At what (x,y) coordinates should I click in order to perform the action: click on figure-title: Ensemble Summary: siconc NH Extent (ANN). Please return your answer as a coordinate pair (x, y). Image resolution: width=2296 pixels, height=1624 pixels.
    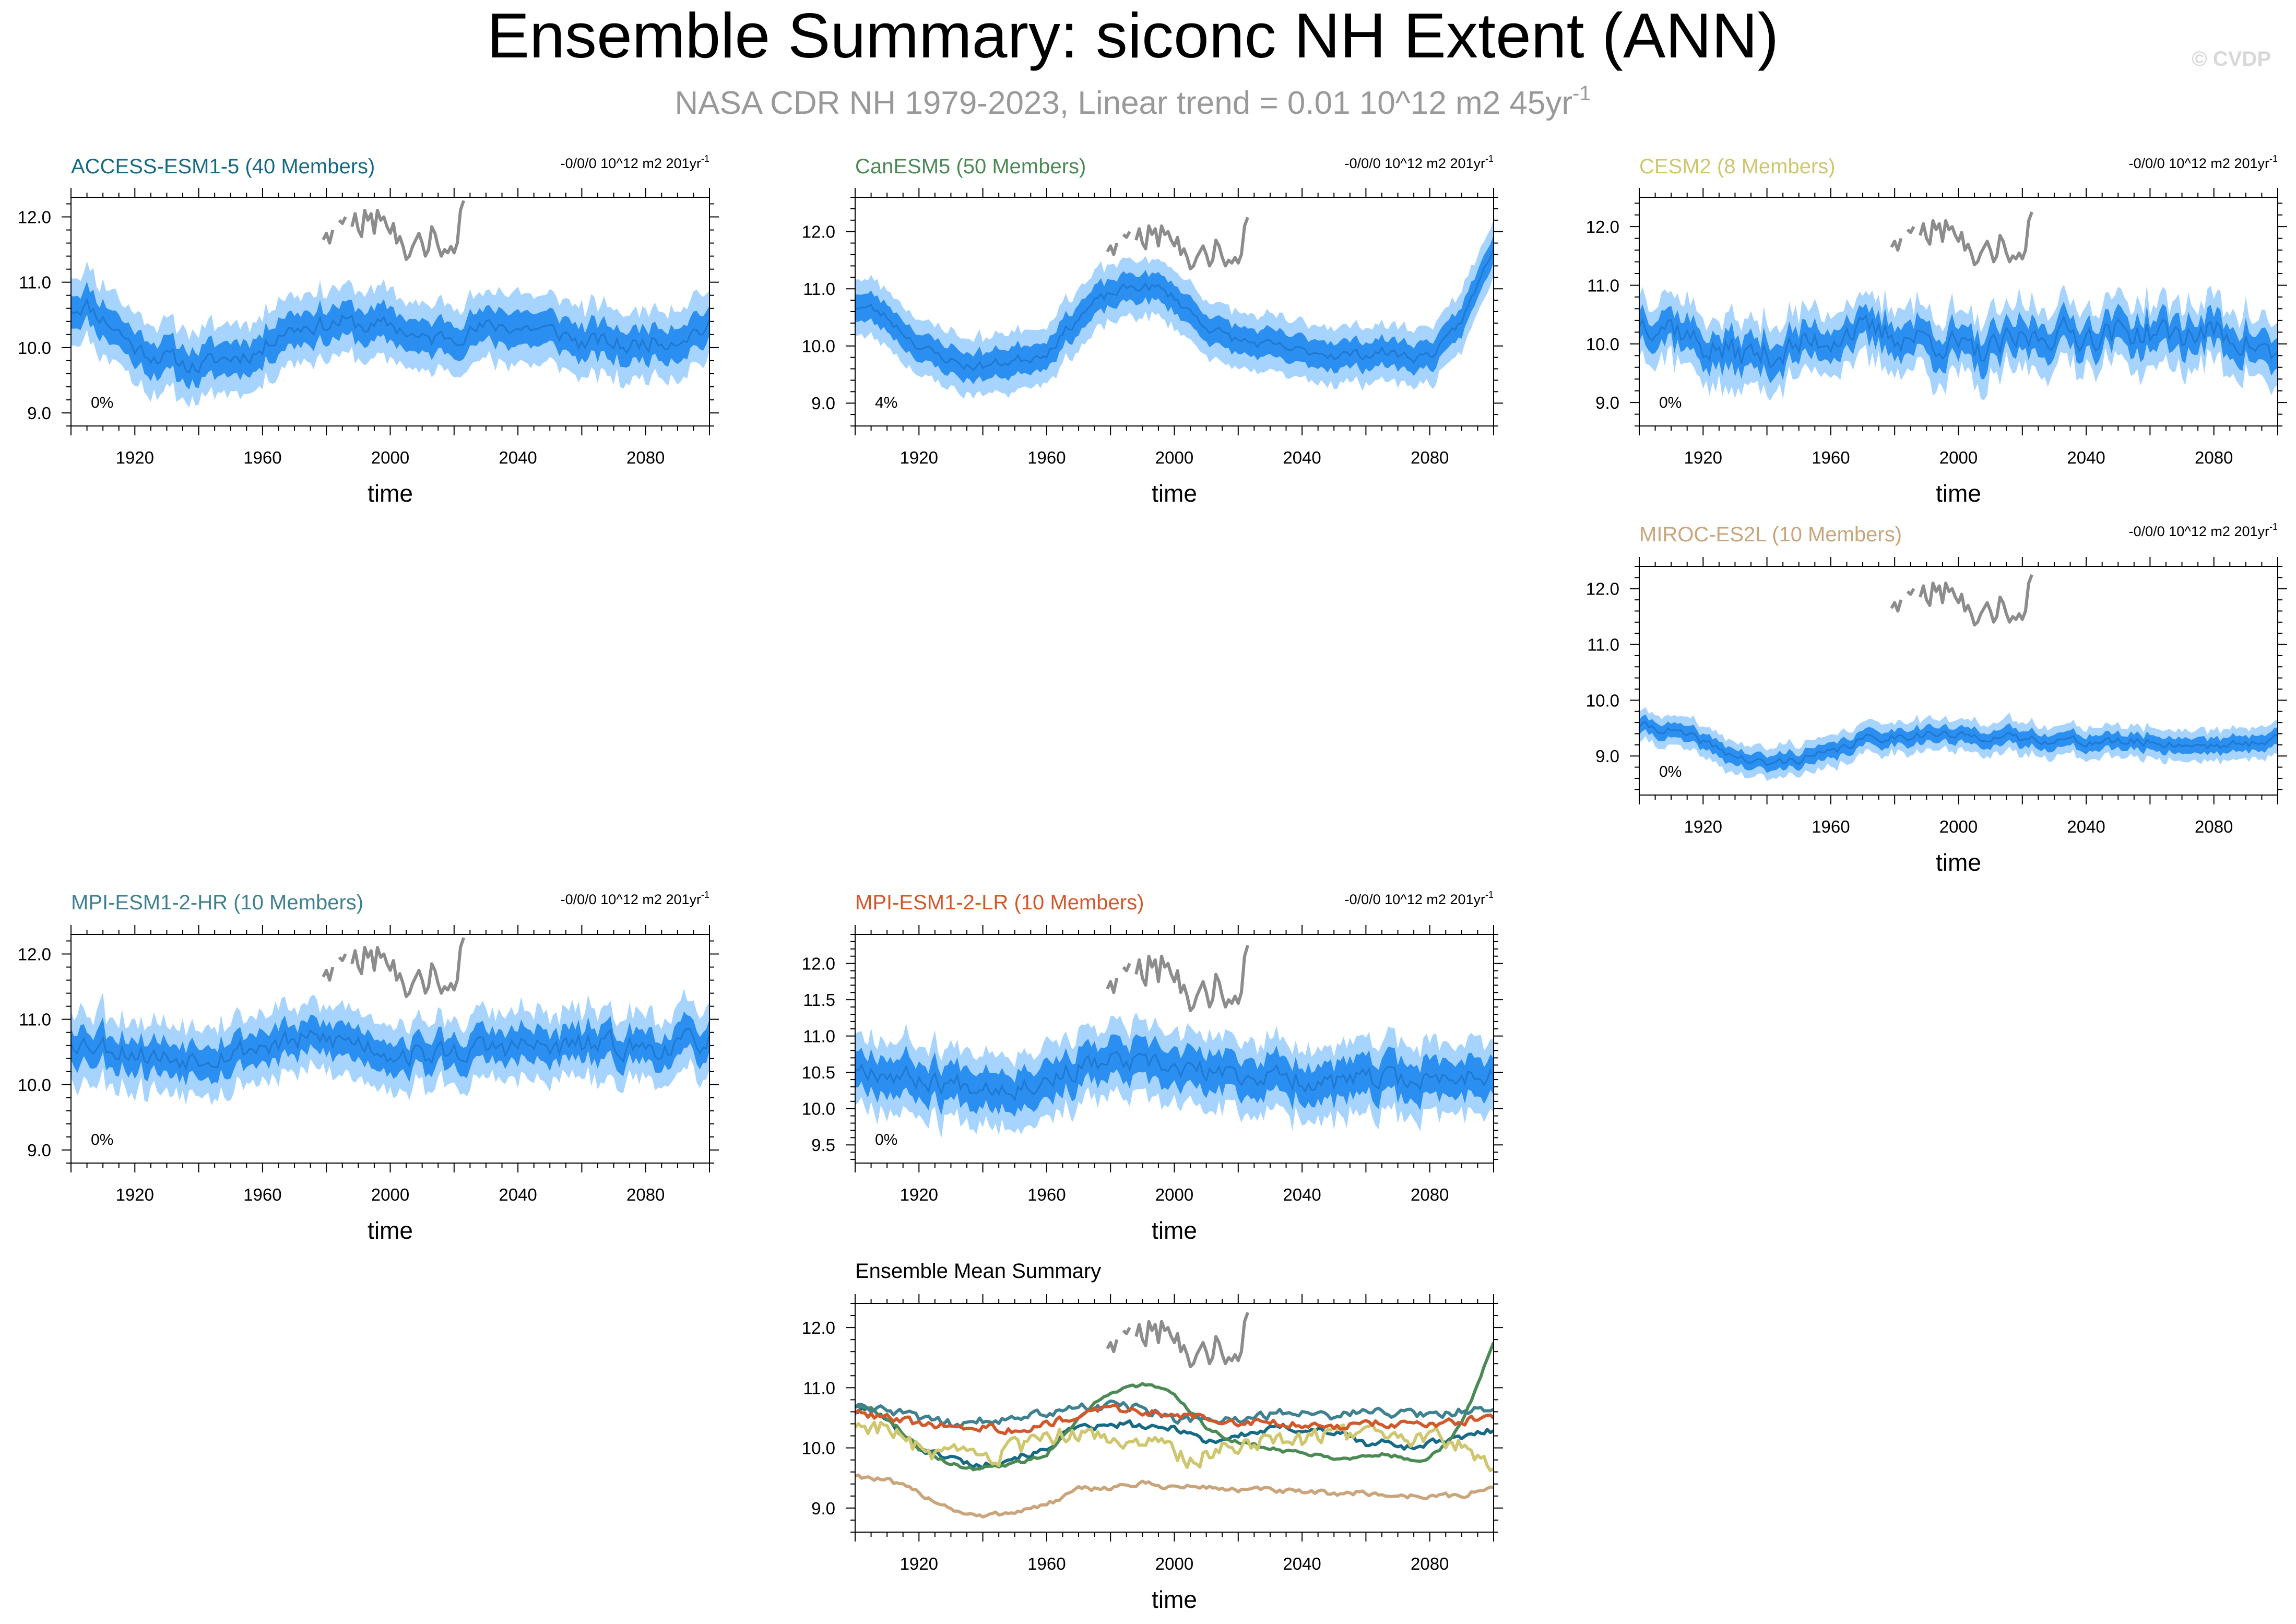
    Looking at the image, I should click on (1133, 36).